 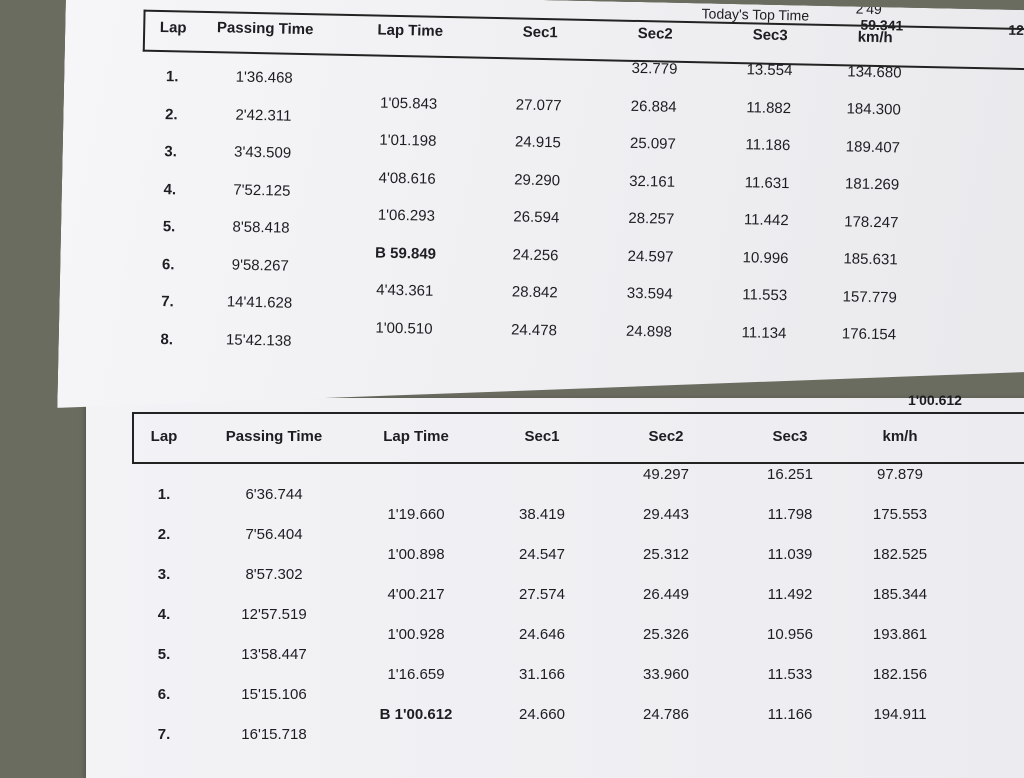 What do you see at coordinates (542, 594) in the screenshot?
I see `cell-sec1: 27.574` at bounding box center [542, 594].